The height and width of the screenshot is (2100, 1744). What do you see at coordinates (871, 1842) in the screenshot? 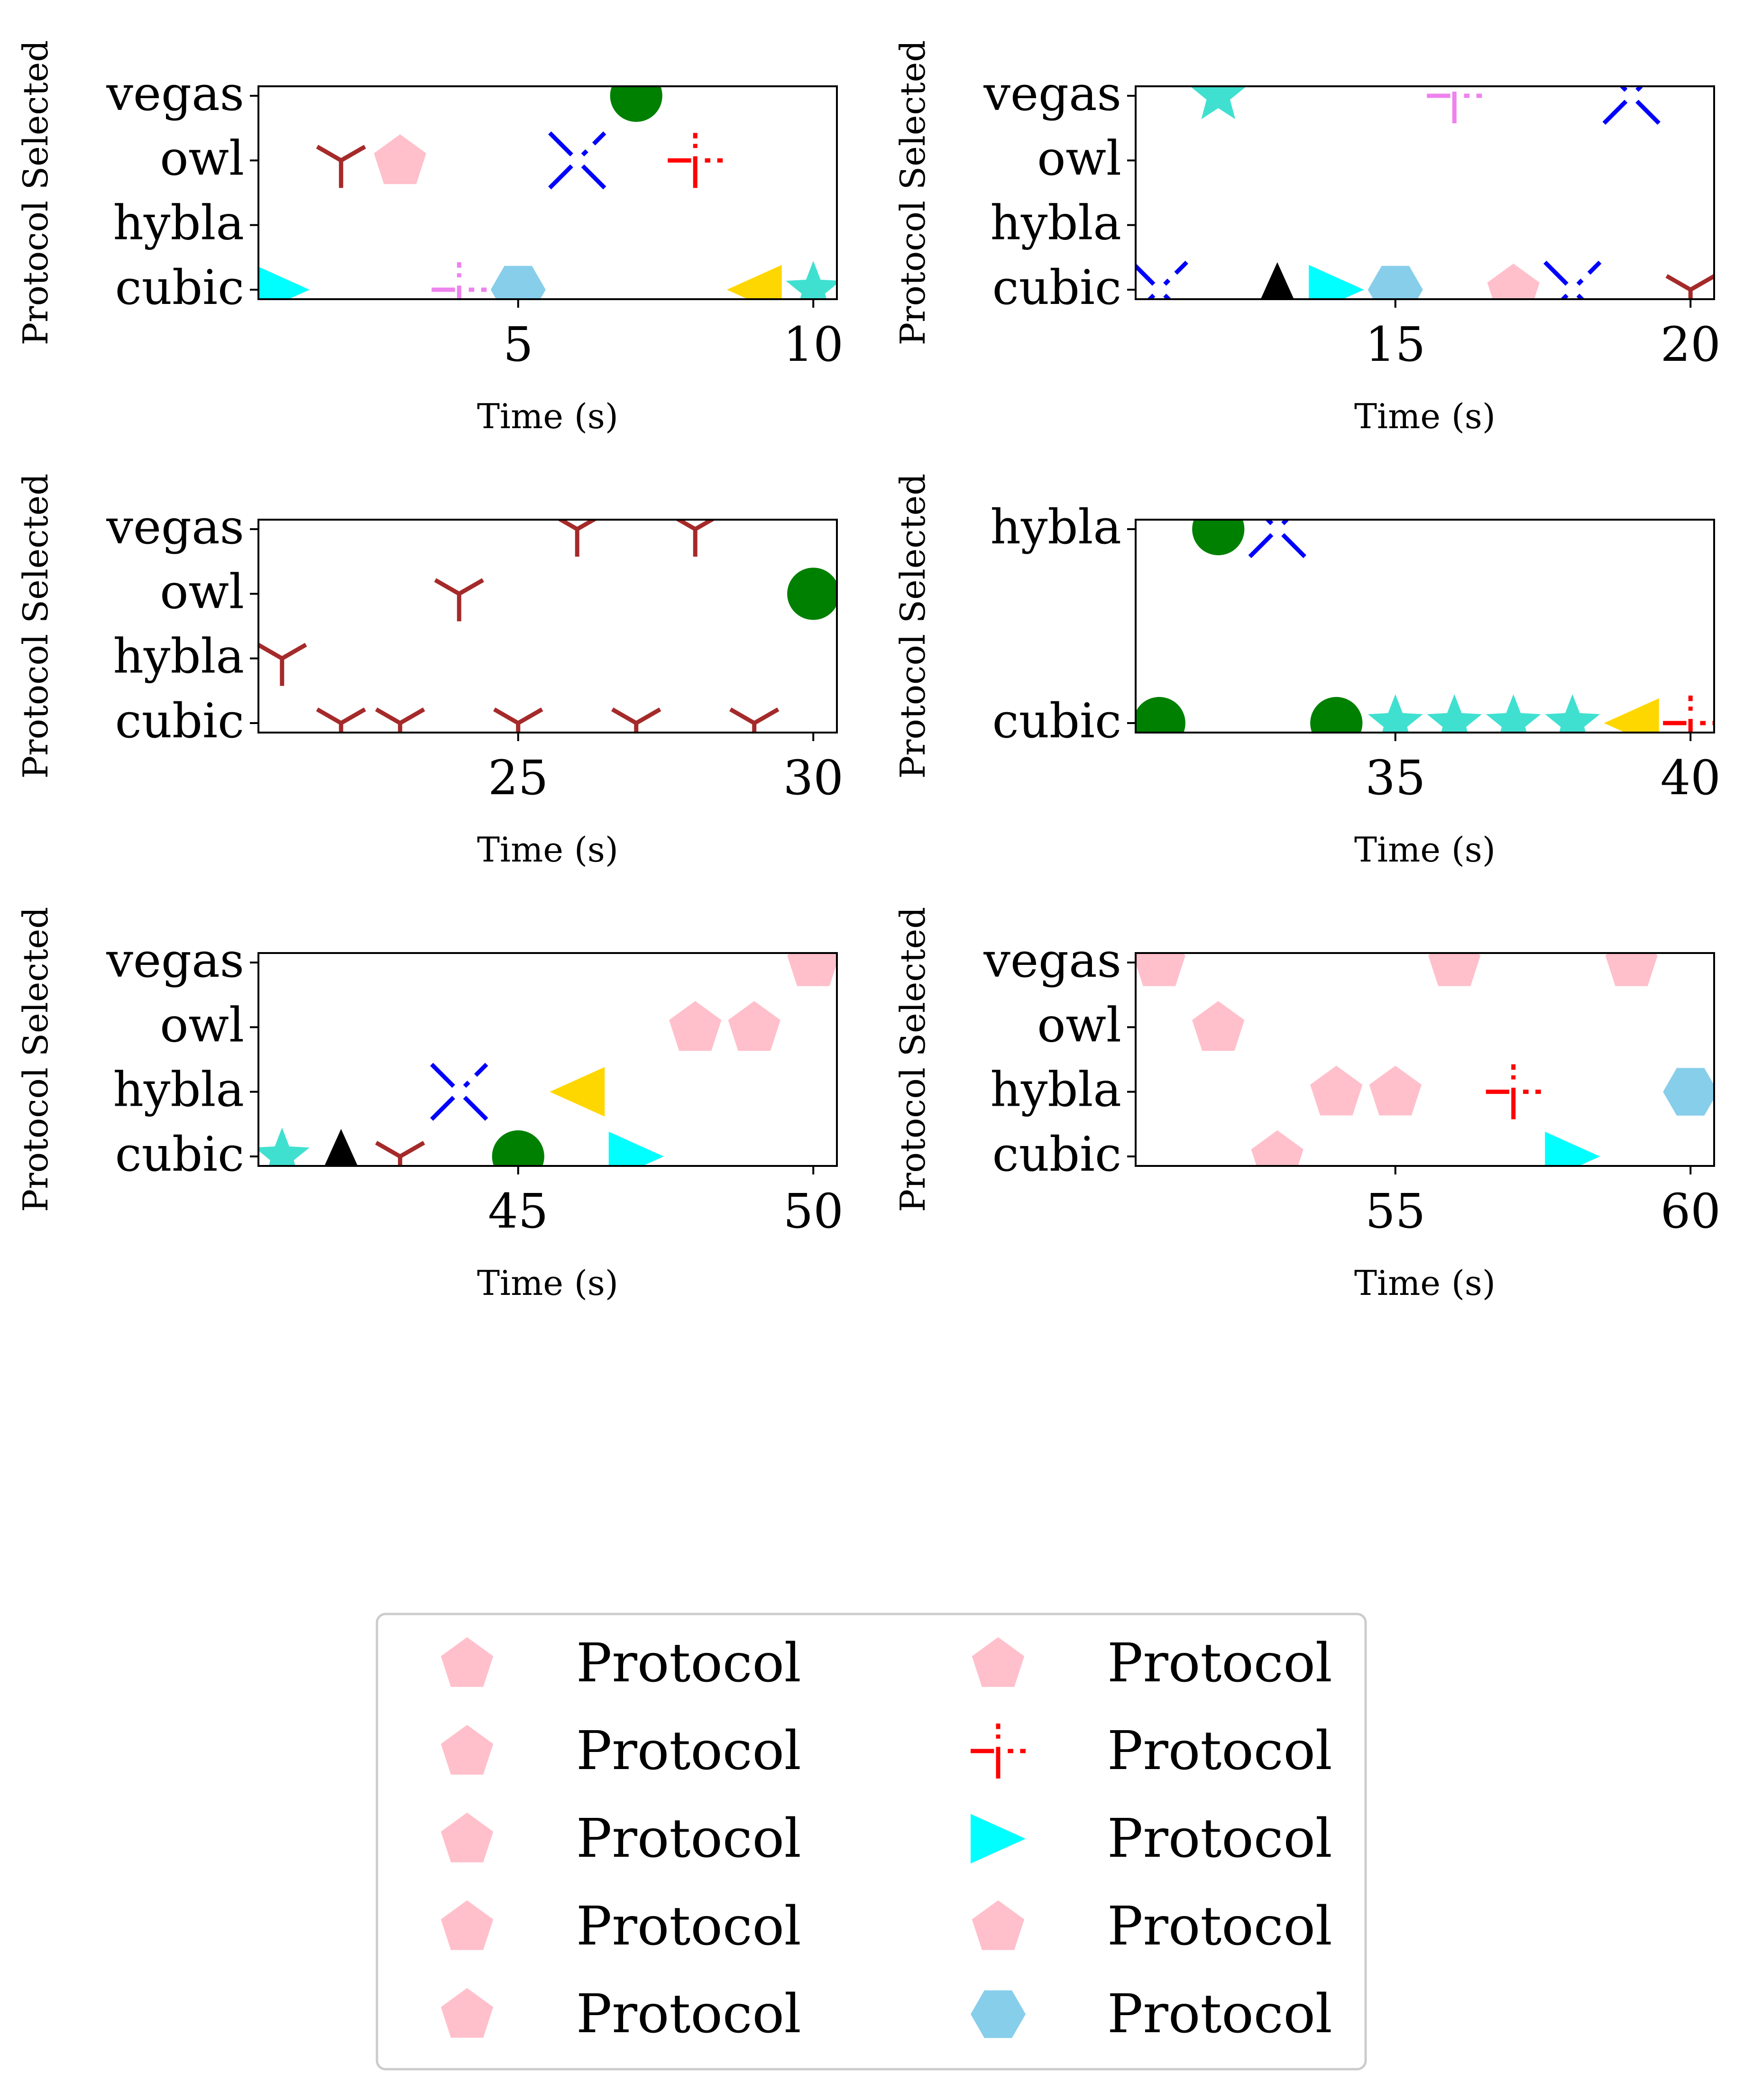
I see `legend-box` at bounding box center [871, 1842].